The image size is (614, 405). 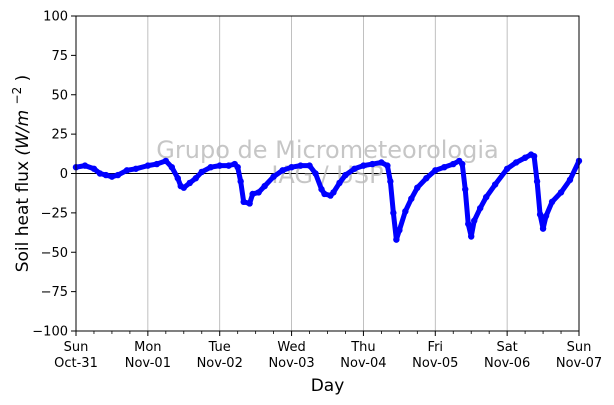 What do you see at coordinates (220, 363) in the screenshot?
I see `x-tick-date: Nov-02` at bounding box center [220, 363].